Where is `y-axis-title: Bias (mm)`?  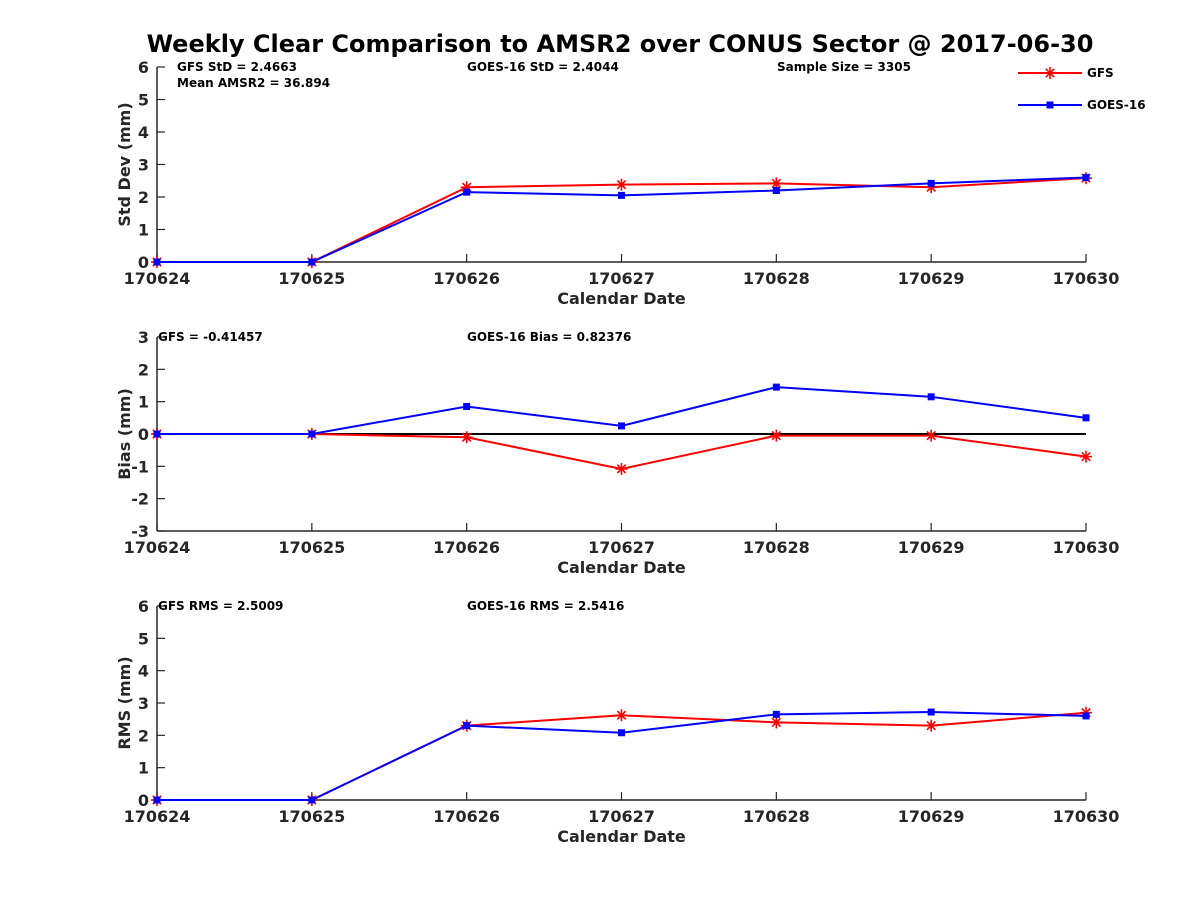
y-axis-title: Bias (mm) is located at coordinates (124, 434).